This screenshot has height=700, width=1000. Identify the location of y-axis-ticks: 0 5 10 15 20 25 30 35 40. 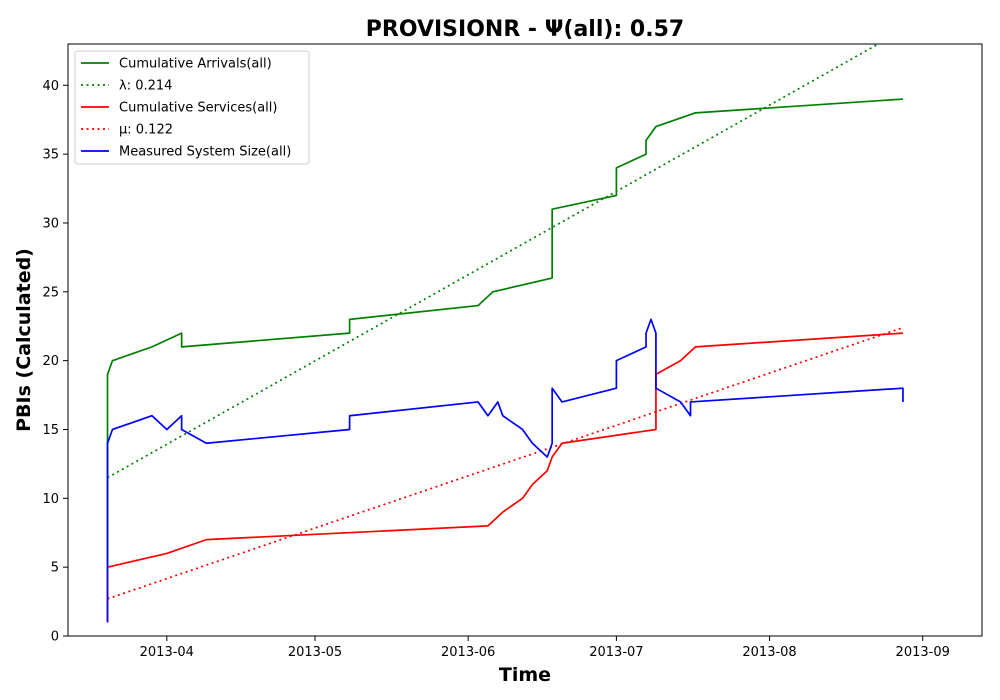
(55, 362).